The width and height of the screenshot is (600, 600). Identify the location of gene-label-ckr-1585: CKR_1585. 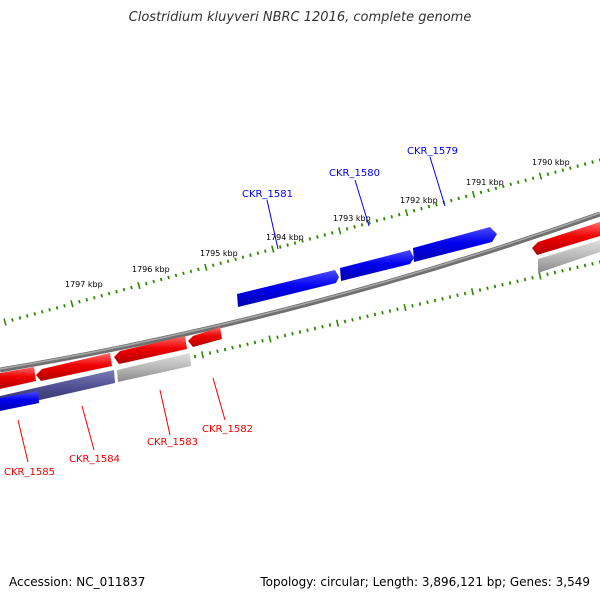
(29, 472).